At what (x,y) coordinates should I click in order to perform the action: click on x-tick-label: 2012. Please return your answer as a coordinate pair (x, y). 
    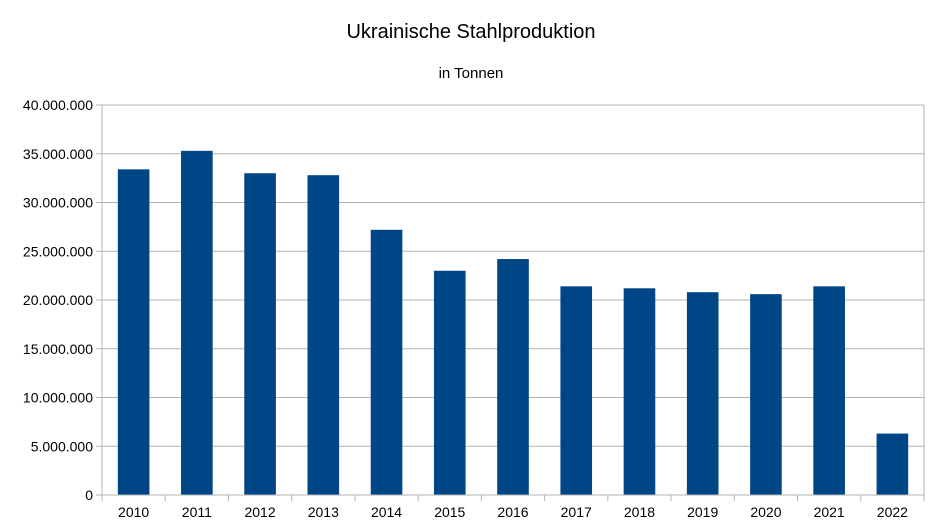
    Looking at the image, I should click on (259, 512).